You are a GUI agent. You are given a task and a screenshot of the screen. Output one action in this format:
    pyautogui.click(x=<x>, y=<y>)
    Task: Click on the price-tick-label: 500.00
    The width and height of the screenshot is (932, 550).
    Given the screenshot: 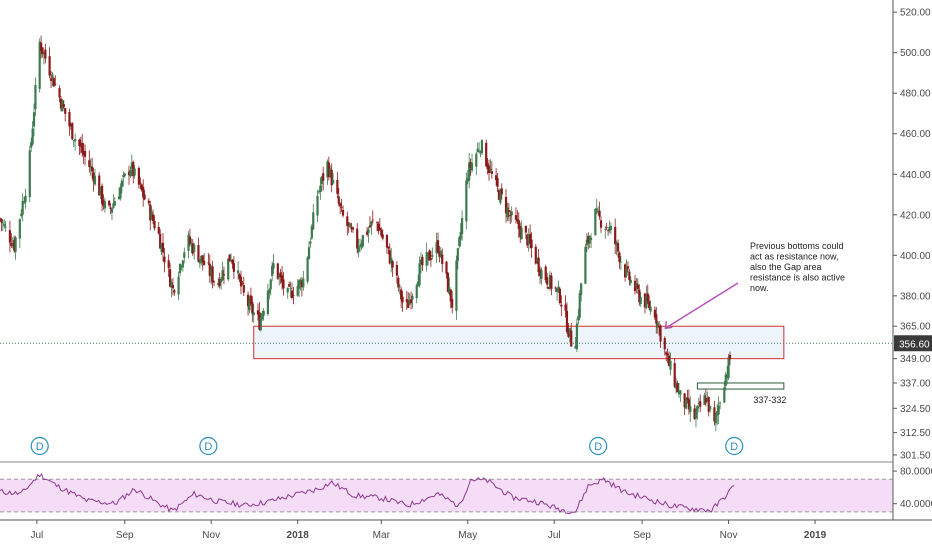 What is the action you would take?
    pyautogui.click(x=915, y=53)
    